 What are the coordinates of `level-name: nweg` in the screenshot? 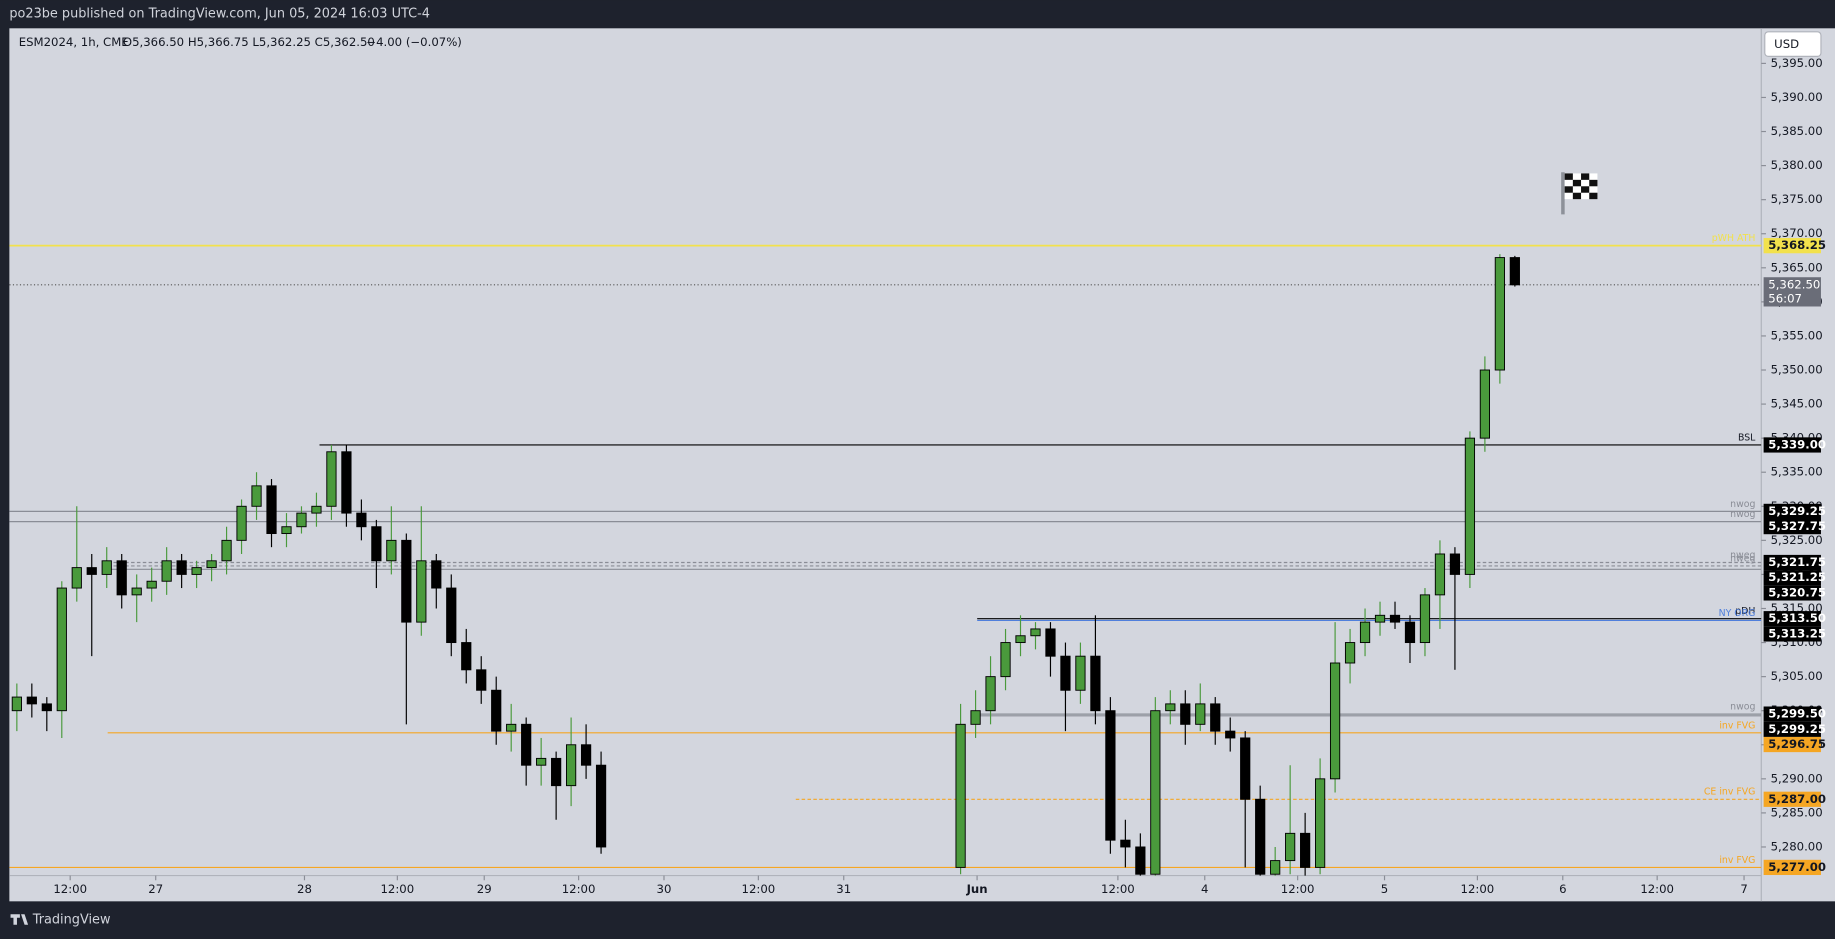 It's located at (1742, 558).